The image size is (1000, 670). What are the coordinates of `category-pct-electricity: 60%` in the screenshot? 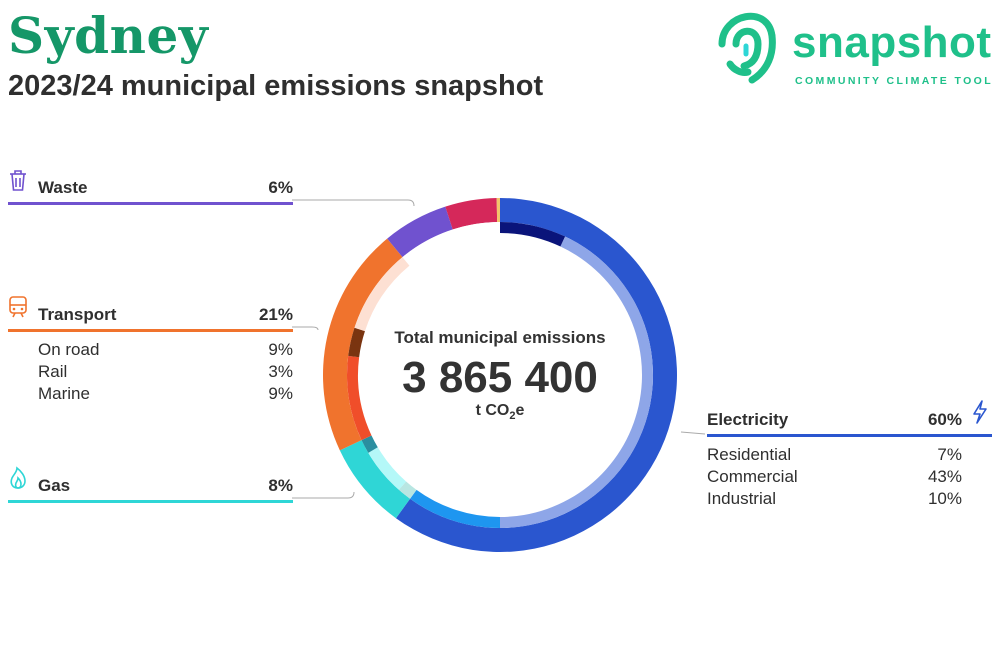 It's located at (944, 419).